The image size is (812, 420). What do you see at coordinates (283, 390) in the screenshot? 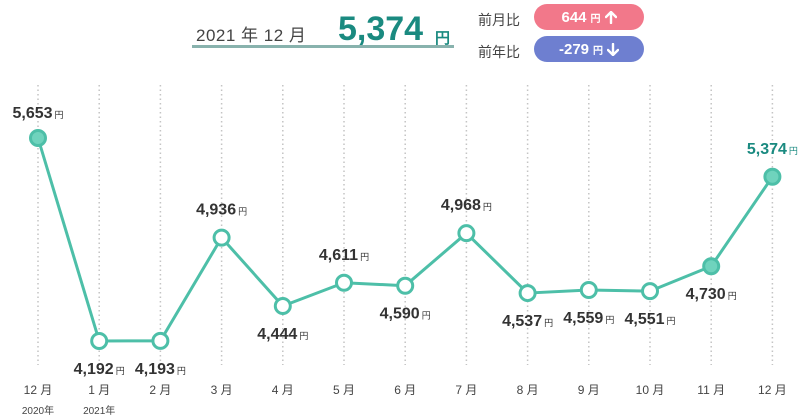
I see `x-tick-label: 4 月` at bounding box center [283, 390].